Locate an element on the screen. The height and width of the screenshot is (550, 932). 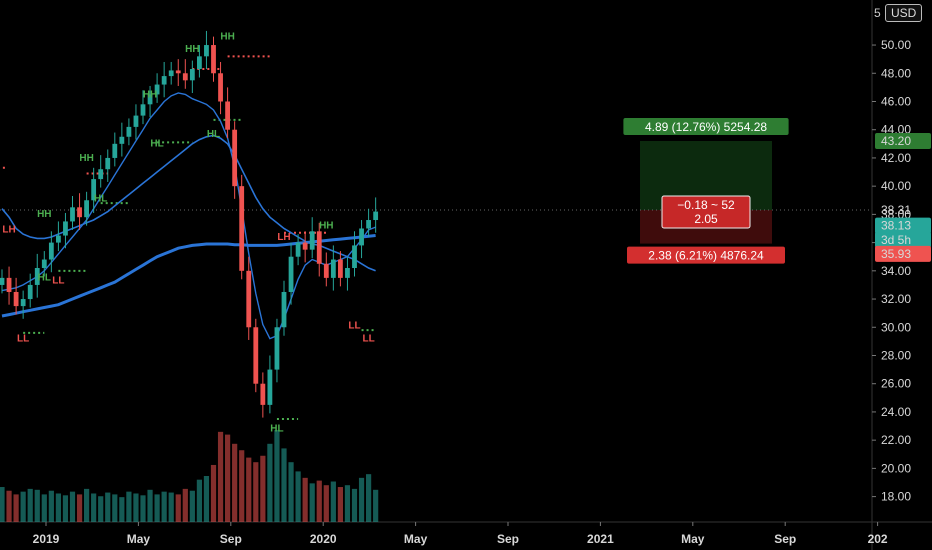
price-tag: 35.93 is located at coordinates (896, 254).